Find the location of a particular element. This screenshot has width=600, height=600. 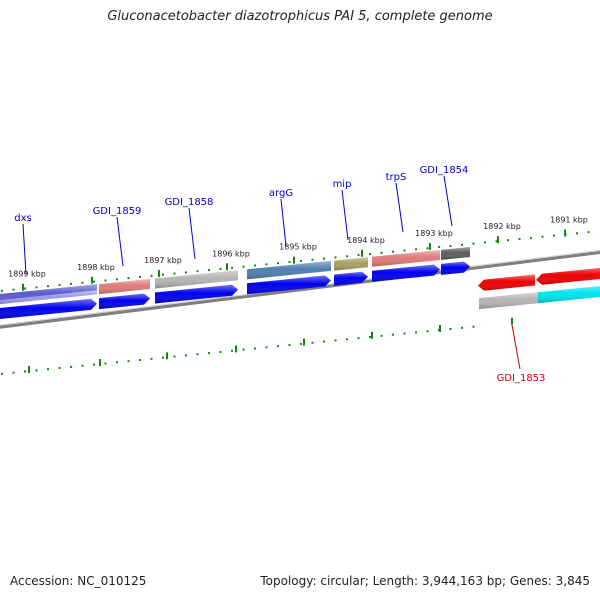

cds-arrow-GDI_1859-shade is located at coordinates (124, 301).